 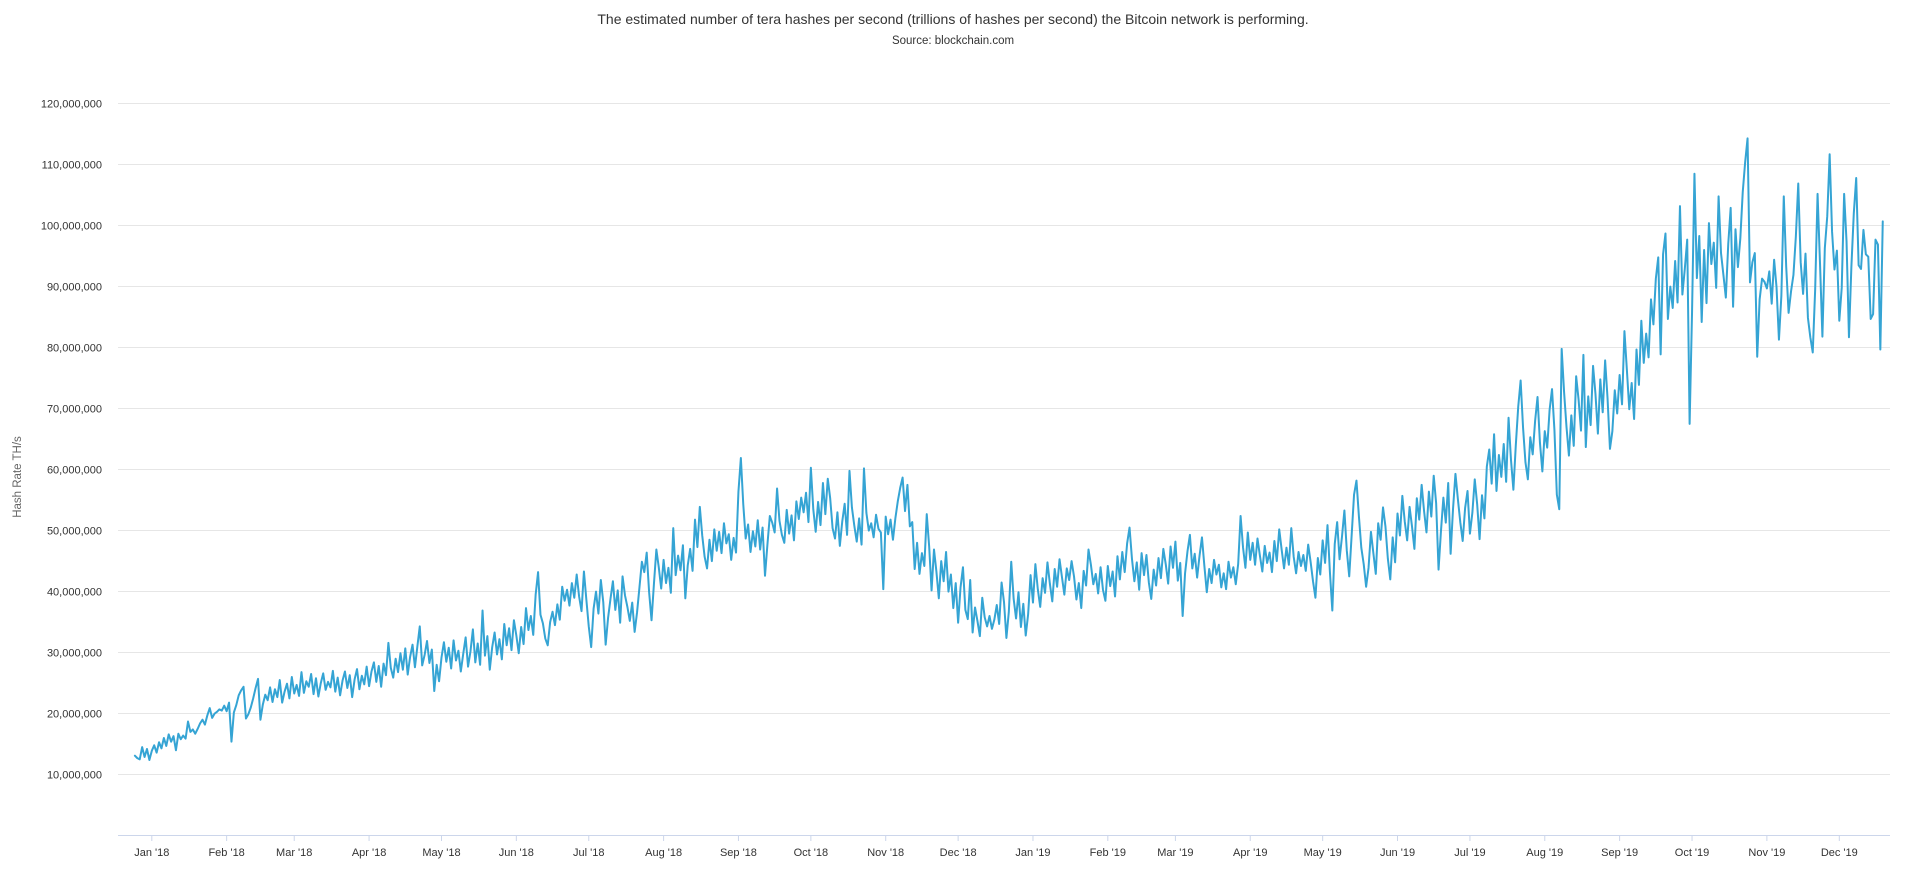 What do you see at coordinates (74, 654) in the screenshot?
I see `y-tick-label: 30,000,000` at bounding box center [74, 654].